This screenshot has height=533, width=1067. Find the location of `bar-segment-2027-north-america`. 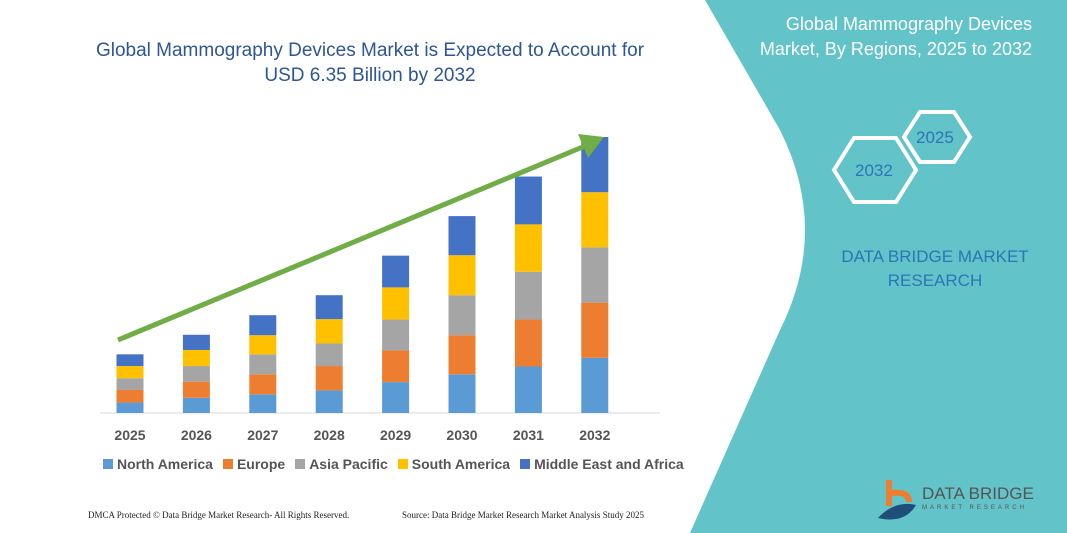

bar-segment-2027-north-america is located at coordinates (263, 403).